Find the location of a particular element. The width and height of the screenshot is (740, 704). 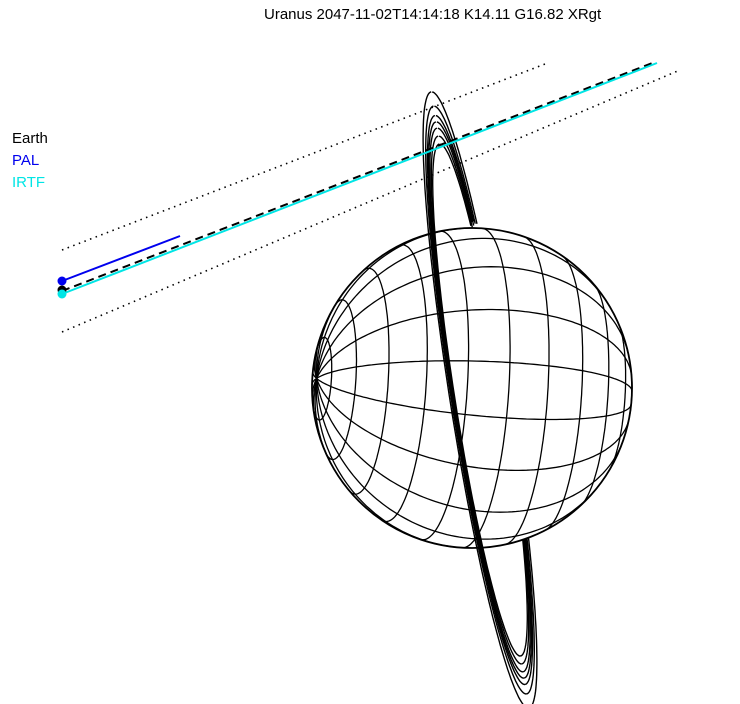

legend-earth-label: Earth is located at coordinates (30, 138).